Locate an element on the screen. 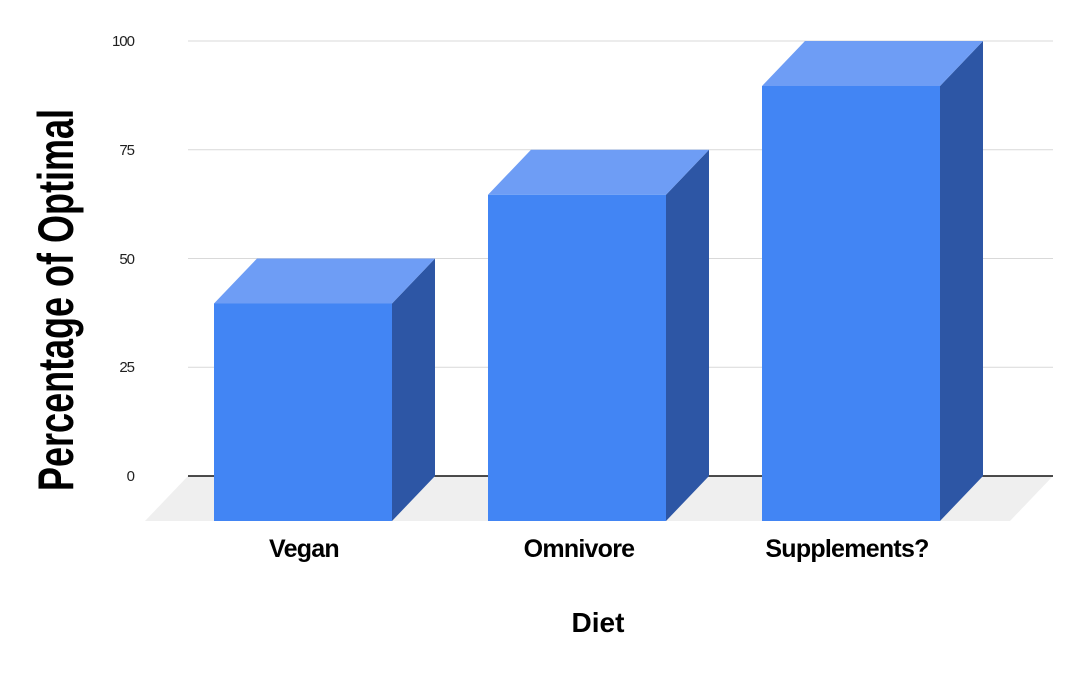 The height and width of the screenshot is (673, 1087). bar-omnivore-front is located at coordinates (577, 357).